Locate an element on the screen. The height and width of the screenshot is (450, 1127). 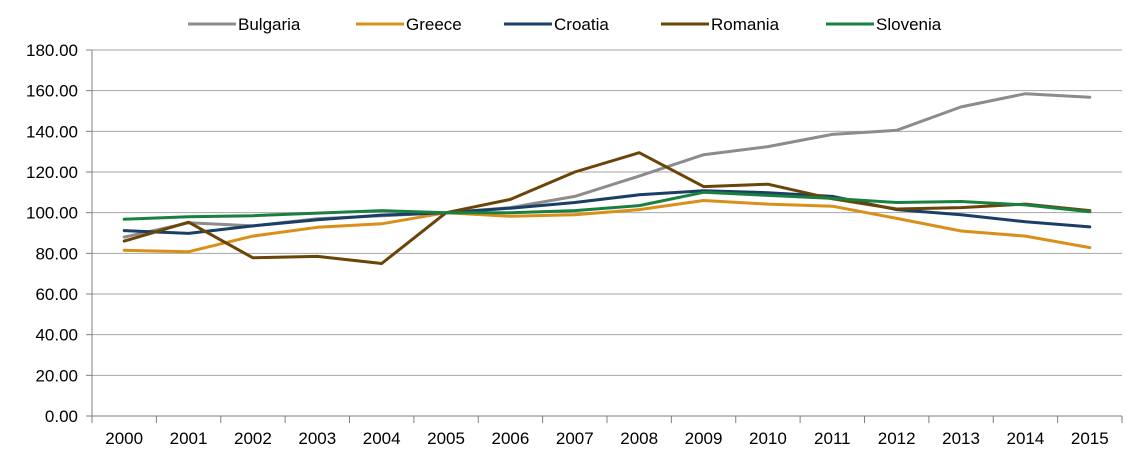
x-tick-label: 2010 is located at coordinates (768, 438).